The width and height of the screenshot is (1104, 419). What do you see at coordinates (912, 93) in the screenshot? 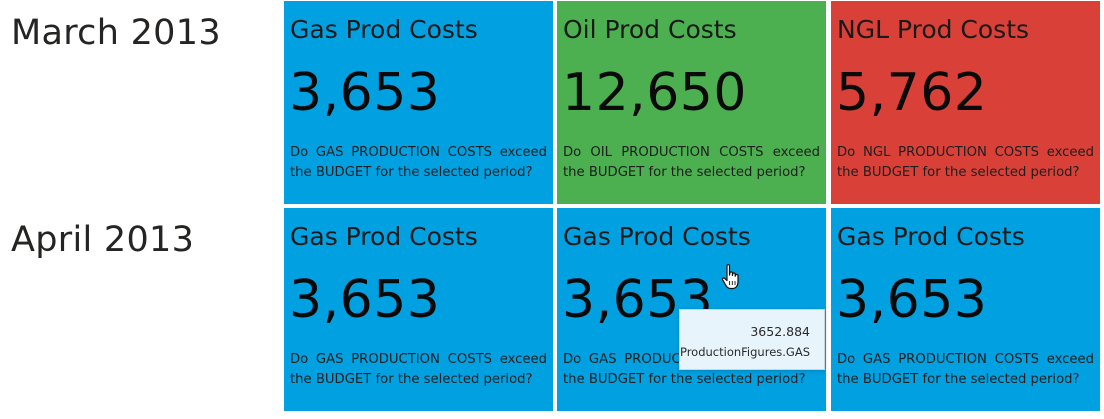
I see `tile-value: 5,762` at bounding box center [912, 93].